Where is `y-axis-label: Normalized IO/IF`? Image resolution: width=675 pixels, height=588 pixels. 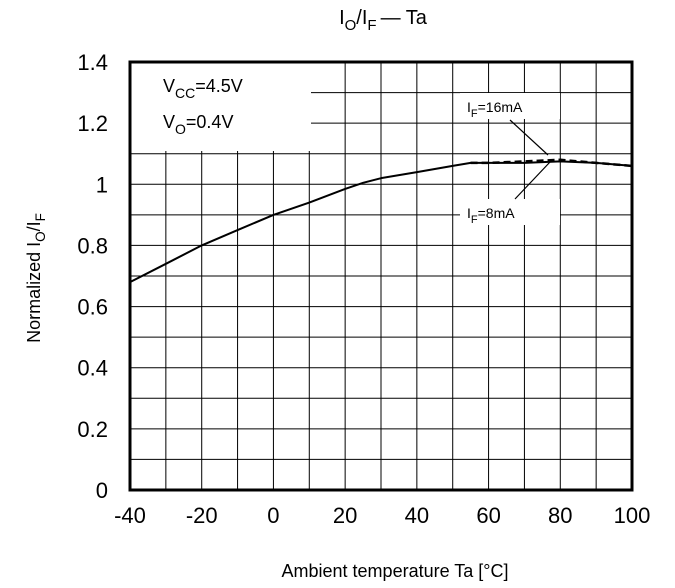 y-axis-label: Normalized IO/IF is located at coordinates (36, 278).